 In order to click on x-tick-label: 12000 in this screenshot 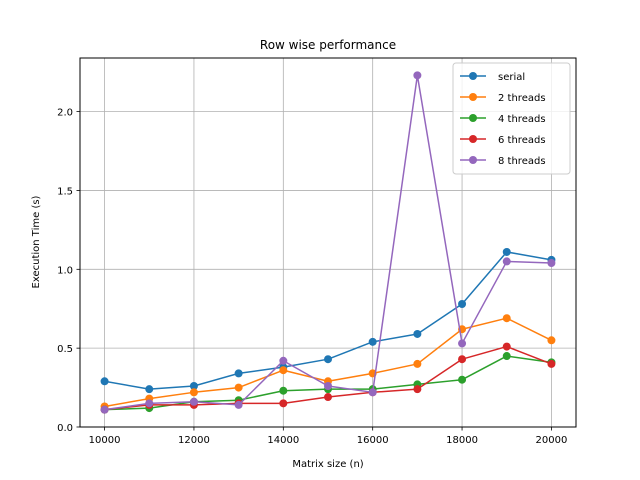, I will do `click(194, 440)`.